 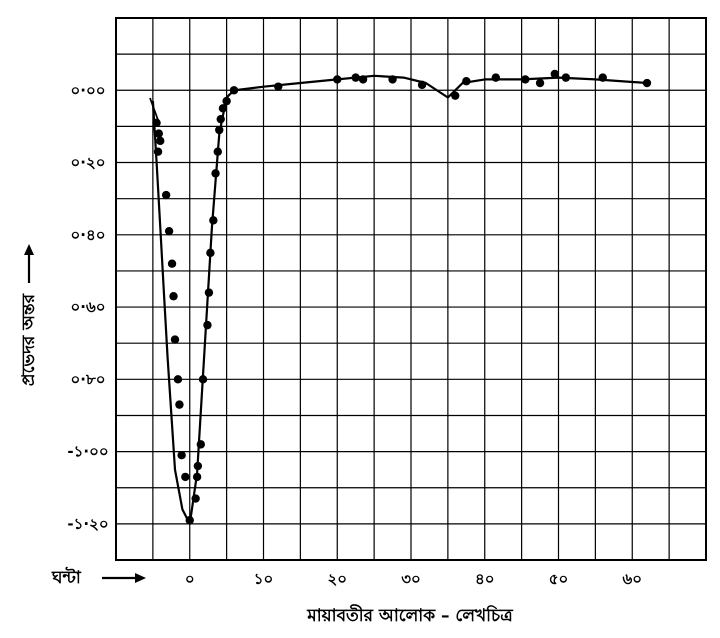 I want to click on x-tick-label: ৬০, so click(x=632, y=579).